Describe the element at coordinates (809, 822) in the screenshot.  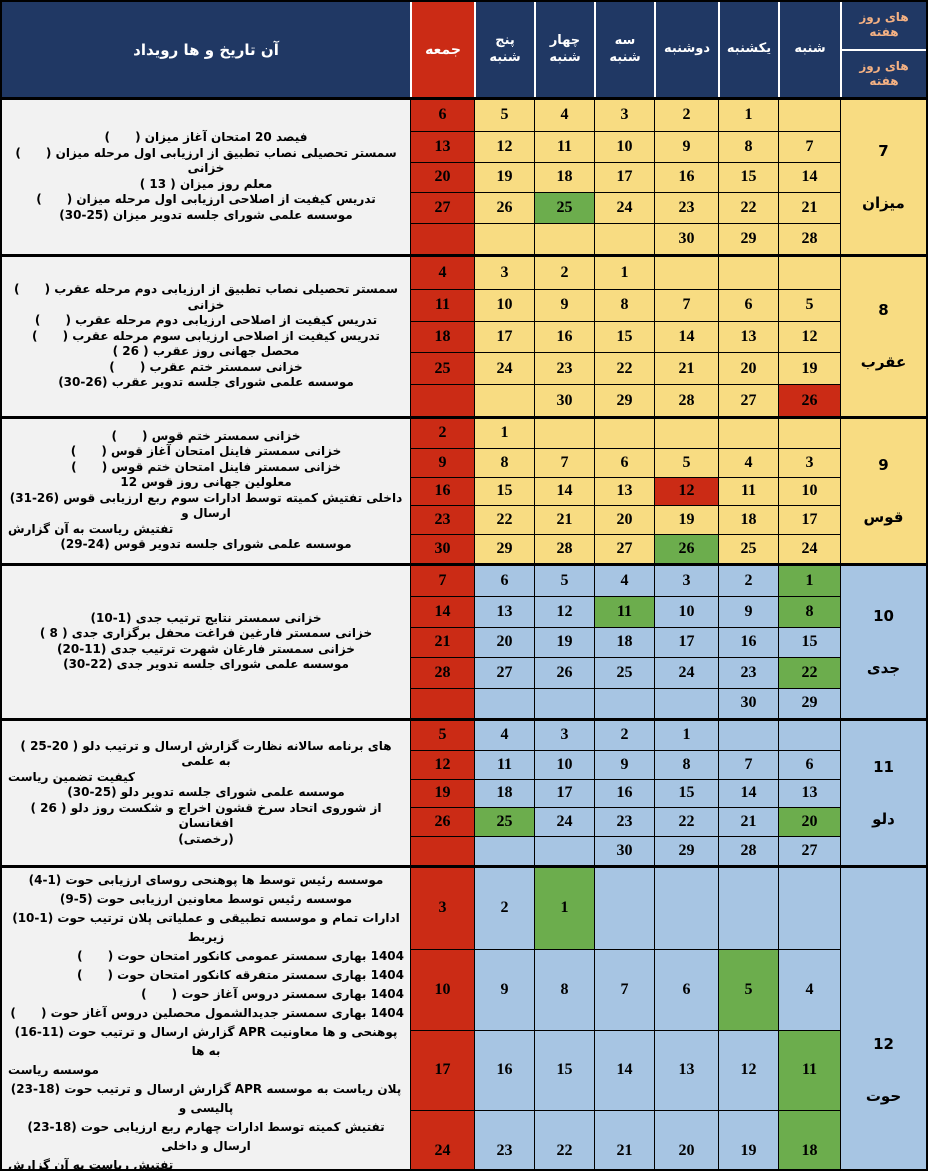
I see `day-cell-11-20: 20` at that location.